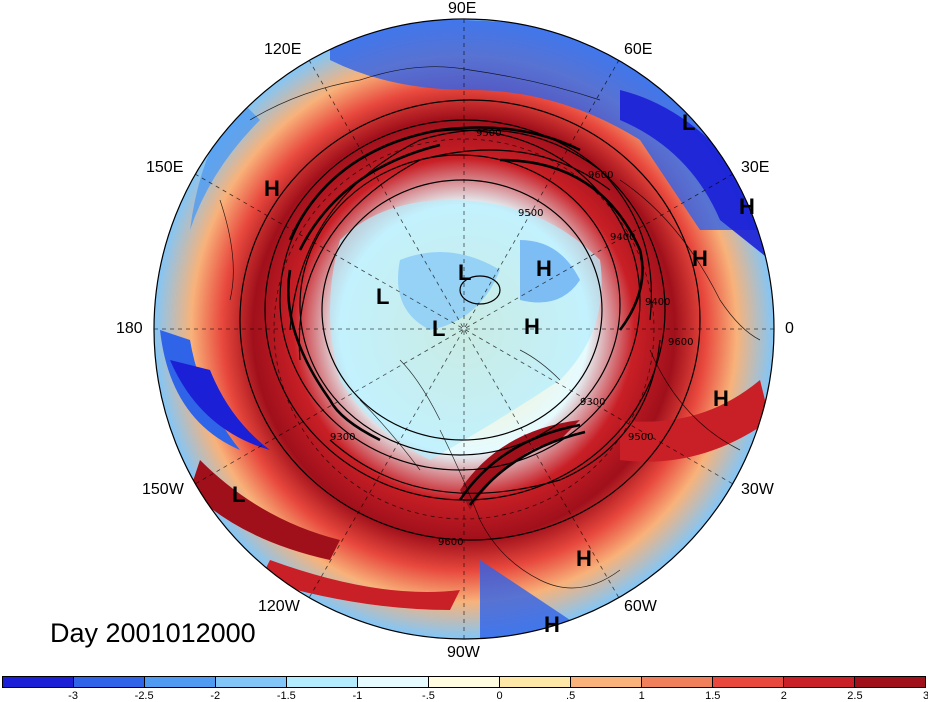  Describe the element at coordinates (789, 328) in the screenshot. I see `lon-label-0: 0` at that location.